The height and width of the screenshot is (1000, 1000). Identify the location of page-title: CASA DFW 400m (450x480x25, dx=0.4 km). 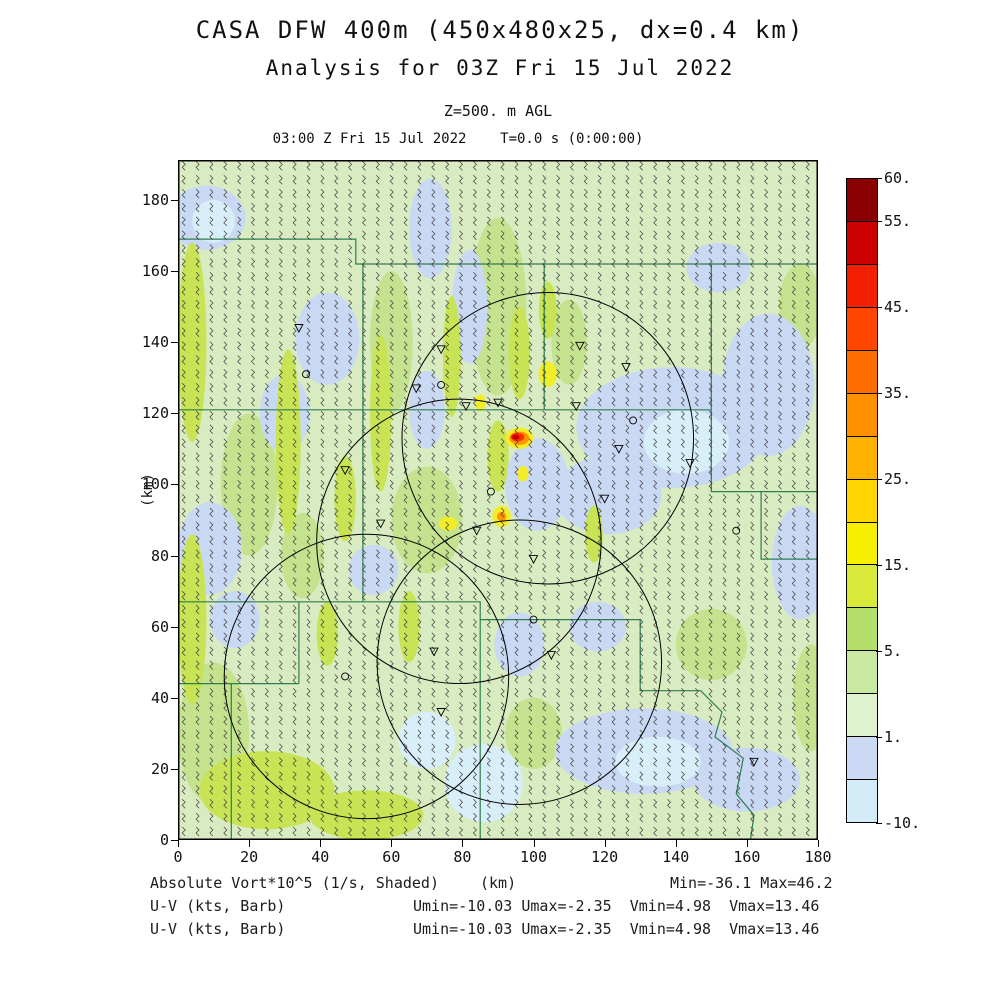
(500, 30).